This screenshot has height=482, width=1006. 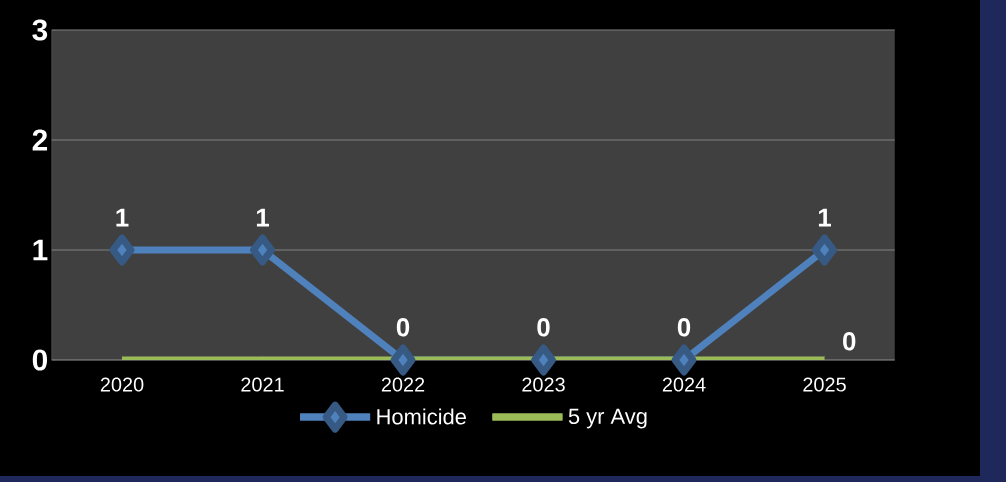 I want to click on x-tick-label: 2024, so click(x=684, y=384).